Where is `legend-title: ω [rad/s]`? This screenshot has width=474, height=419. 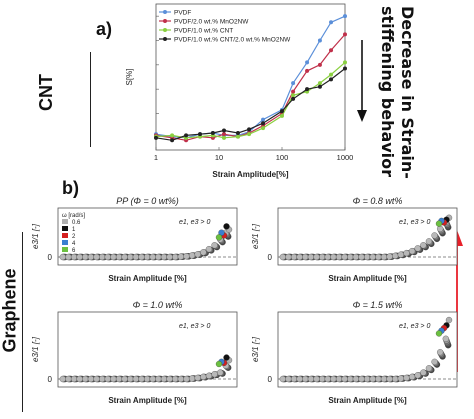 legend-title: ω [rad/s] is located at coordinates (73, 216).